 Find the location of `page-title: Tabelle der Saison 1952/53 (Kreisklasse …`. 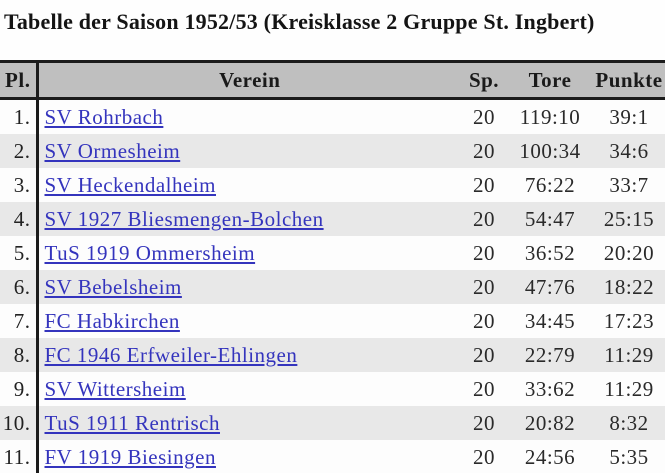

page-title: Tabelle der Saison 1952/53 (Kreisklasse … is located at coordinates (299, 21).